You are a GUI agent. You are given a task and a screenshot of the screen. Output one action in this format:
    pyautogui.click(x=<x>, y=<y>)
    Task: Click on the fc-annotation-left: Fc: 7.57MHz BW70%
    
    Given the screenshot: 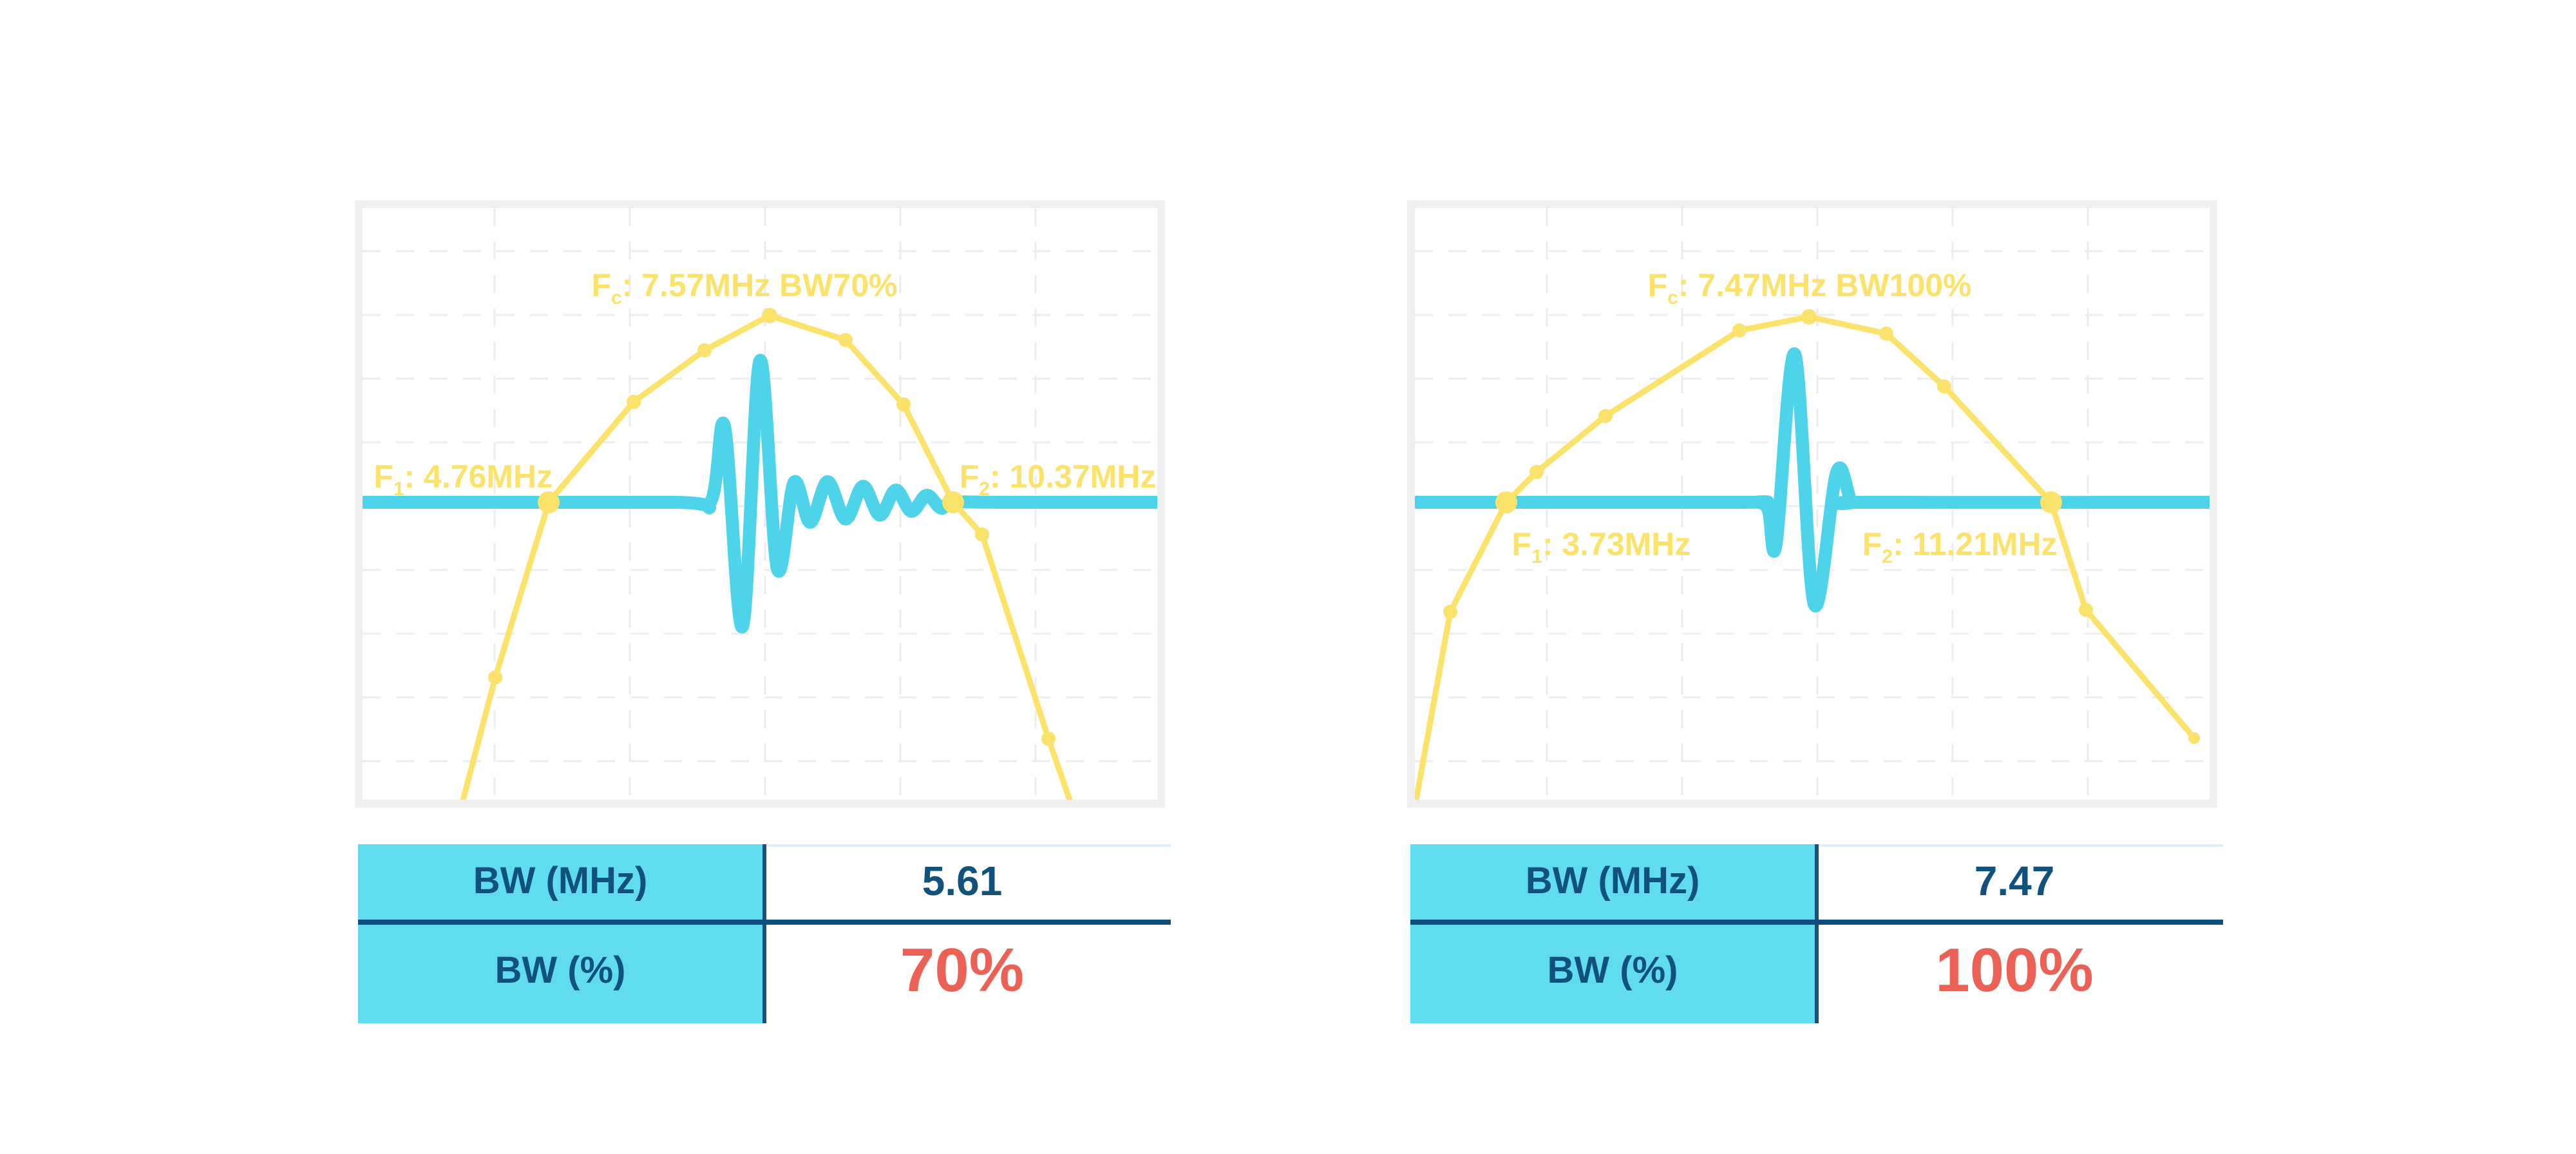 What is the action you would take?
    pyautogui.click(x=744, y=288)
    